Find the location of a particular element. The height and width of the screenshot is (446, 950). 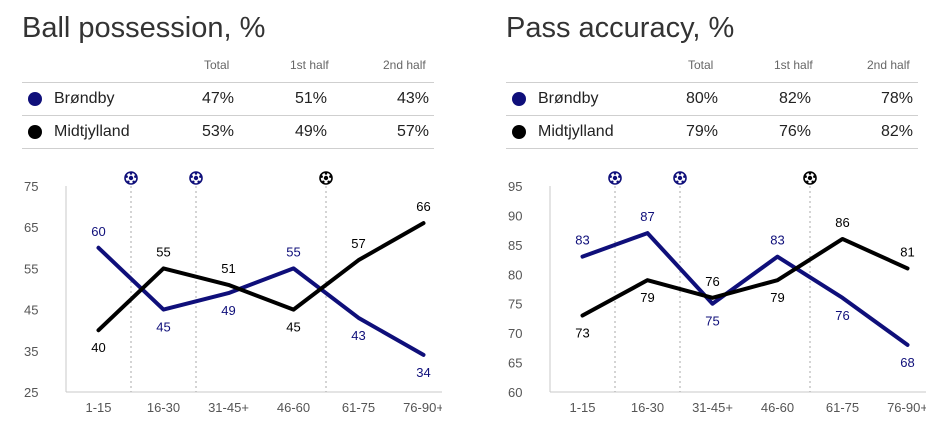

y-tick-label: 90 is located at coordinates (515, 215).